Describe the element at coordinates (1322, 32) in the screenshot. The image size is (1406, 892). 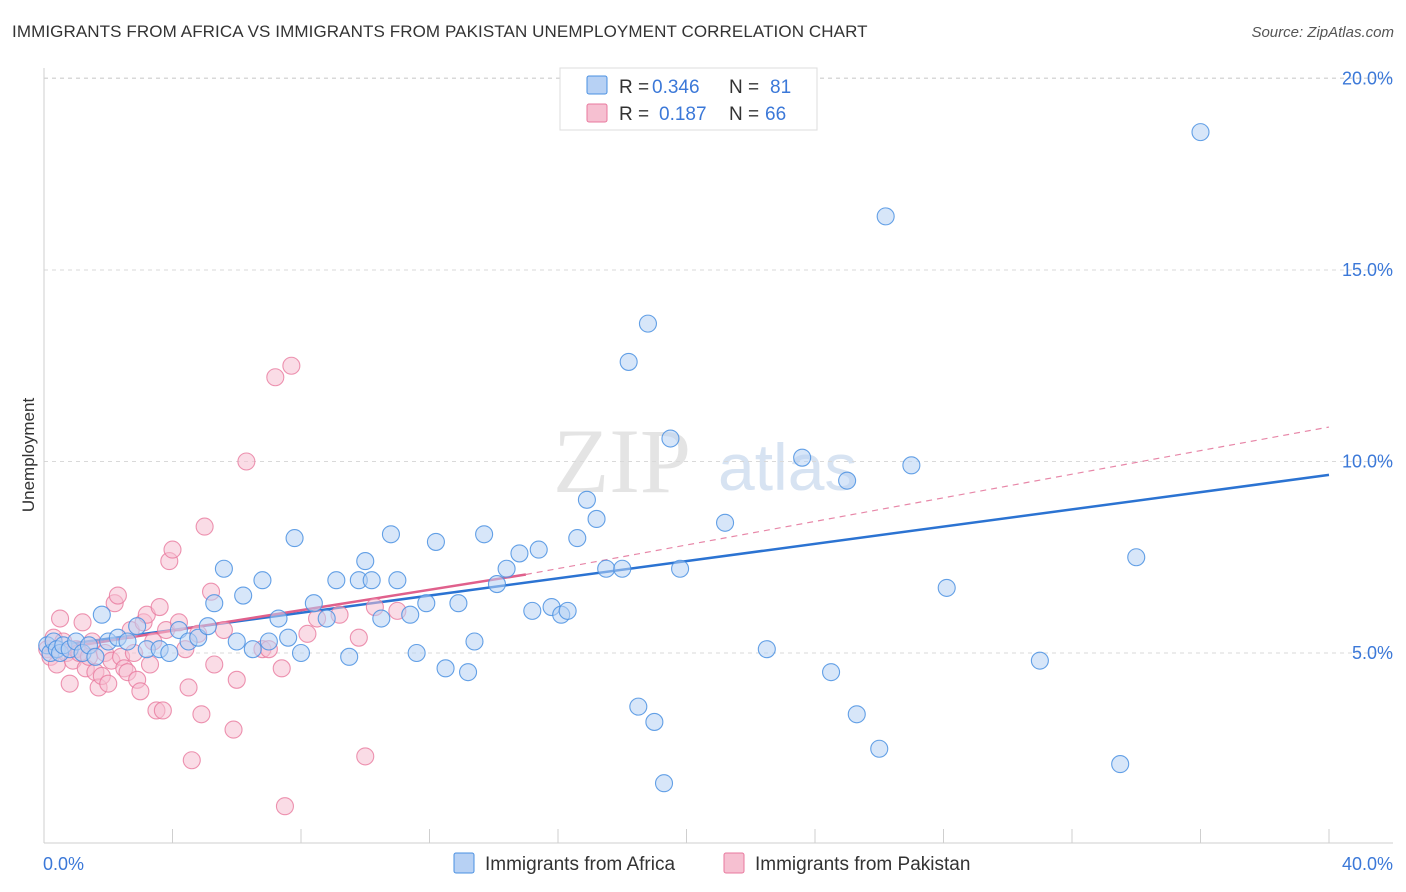
I see `source-label: Source: ZipAtlas.com` at that location.